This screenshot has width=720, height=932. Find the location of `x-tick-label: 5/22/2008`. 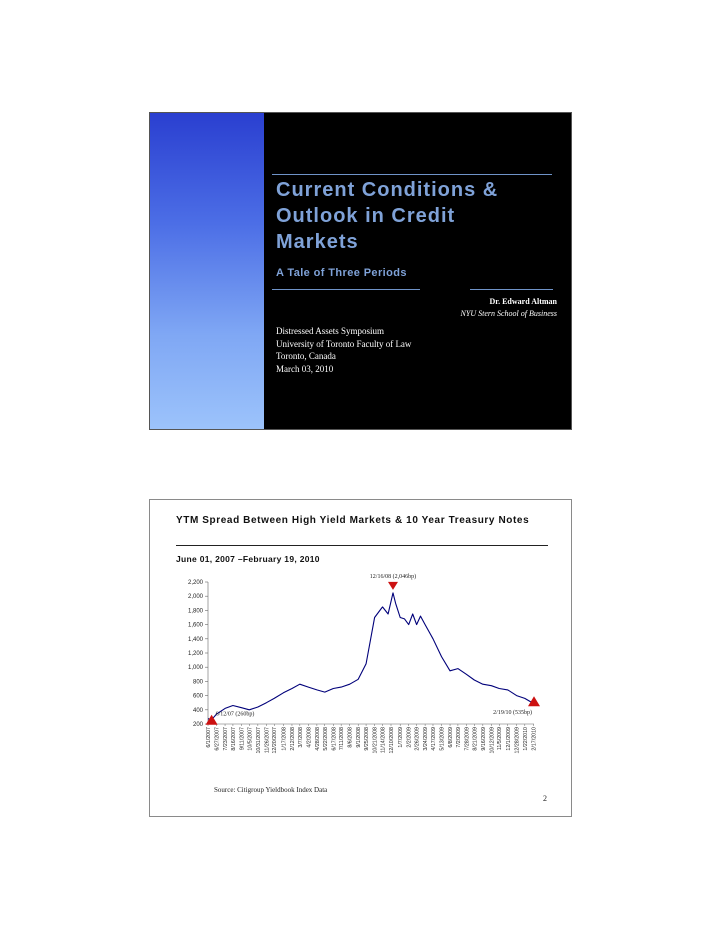

x-tick-label: 5/22/2008 is located at coordinates (326, 739).